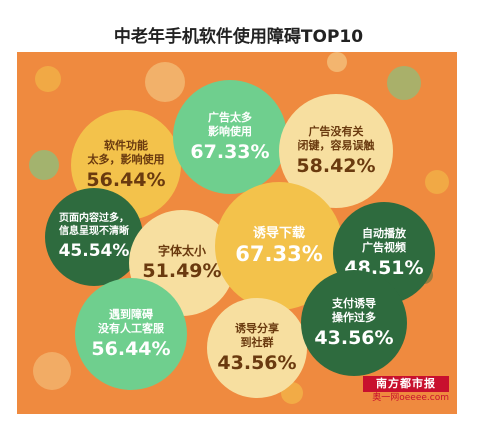 The height and width of the screenshot is (424, 477). I want to click on bubble-payment-inducement: 支付诱导 操作过多 43.56%, so click(354, 323).